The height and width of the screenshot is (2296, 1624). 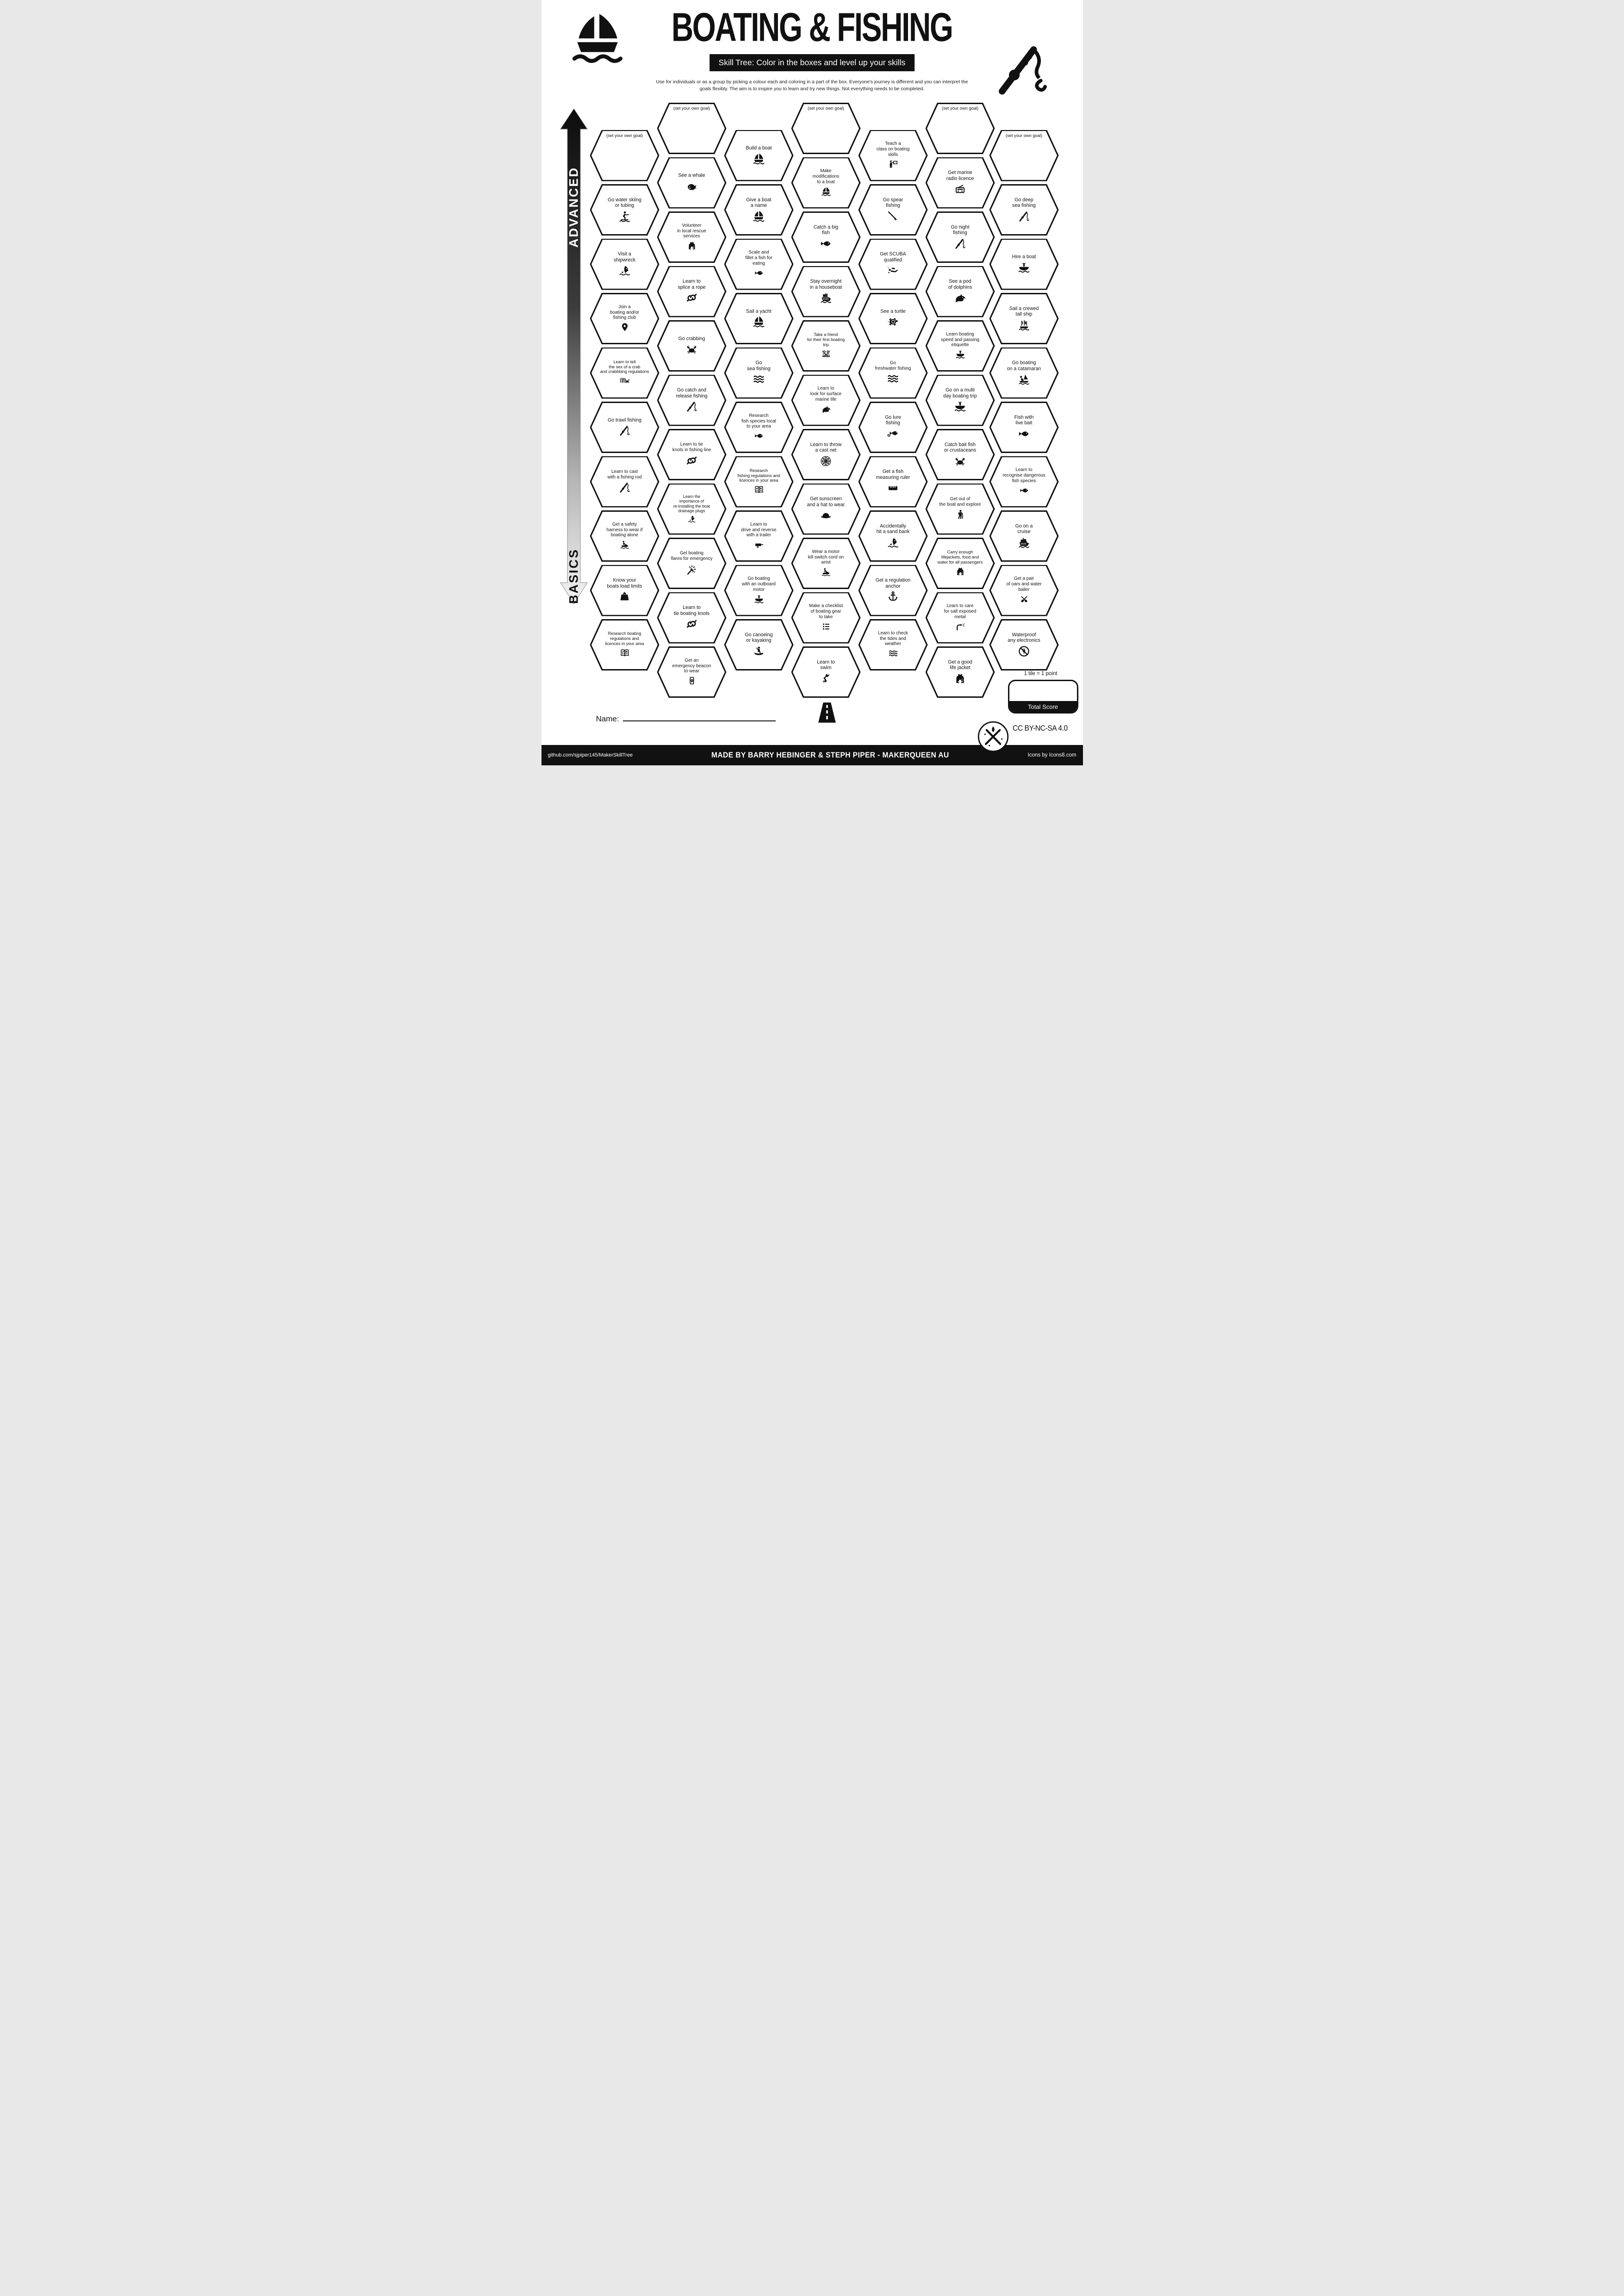 What do you see at coordinates (960, 455) in the screenshot?
I see `hex-tile: Catch bait fish or crustaceans` at bounding box center [960, 455].